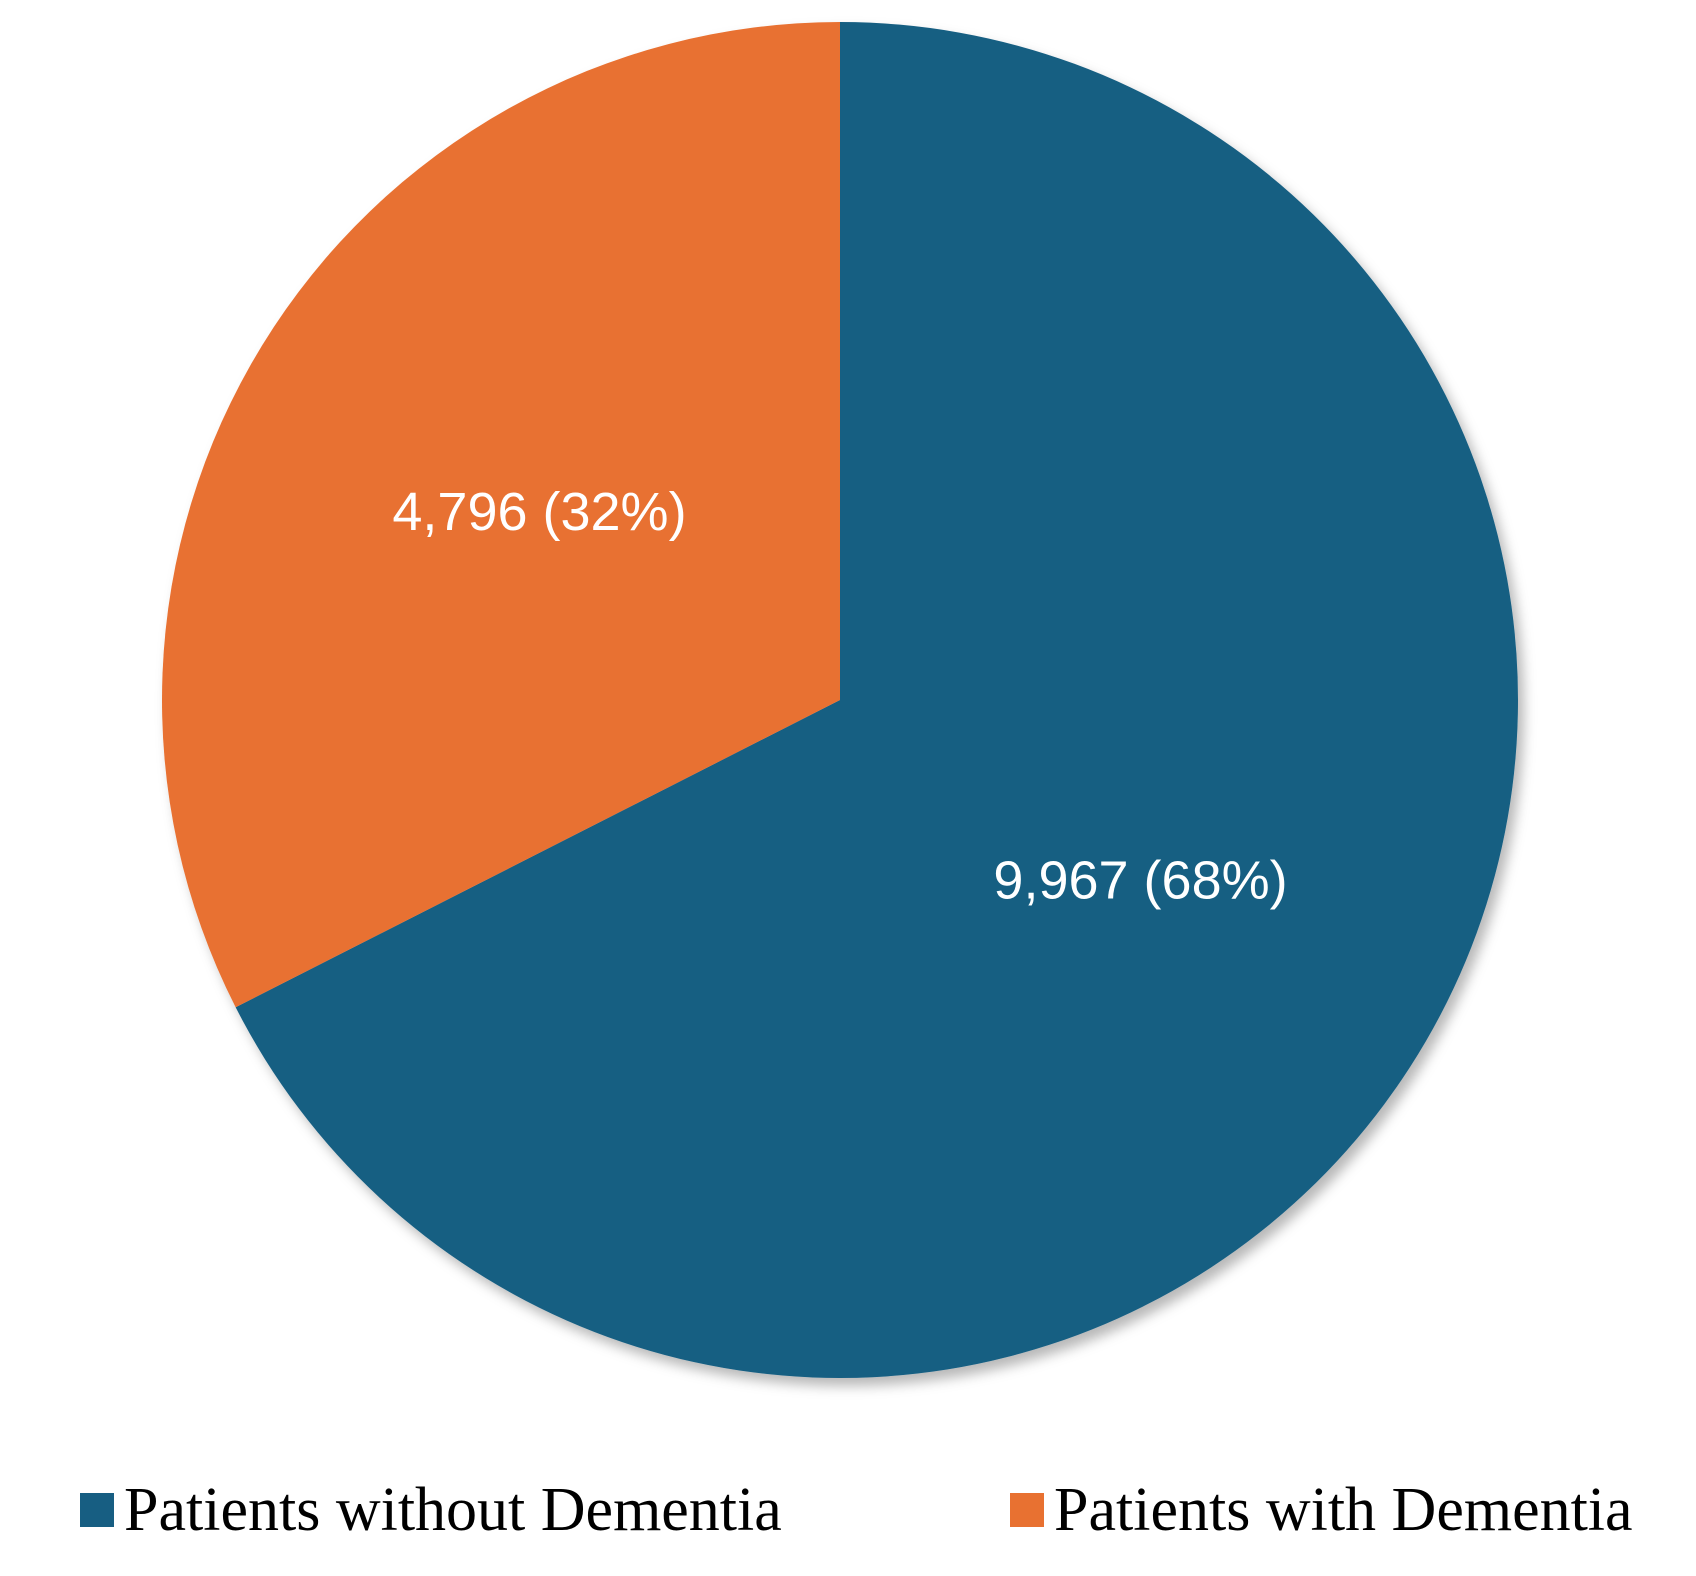  I want to click on legend-item-with-dementia: Patients with Dementia, so click(1321, 1510).